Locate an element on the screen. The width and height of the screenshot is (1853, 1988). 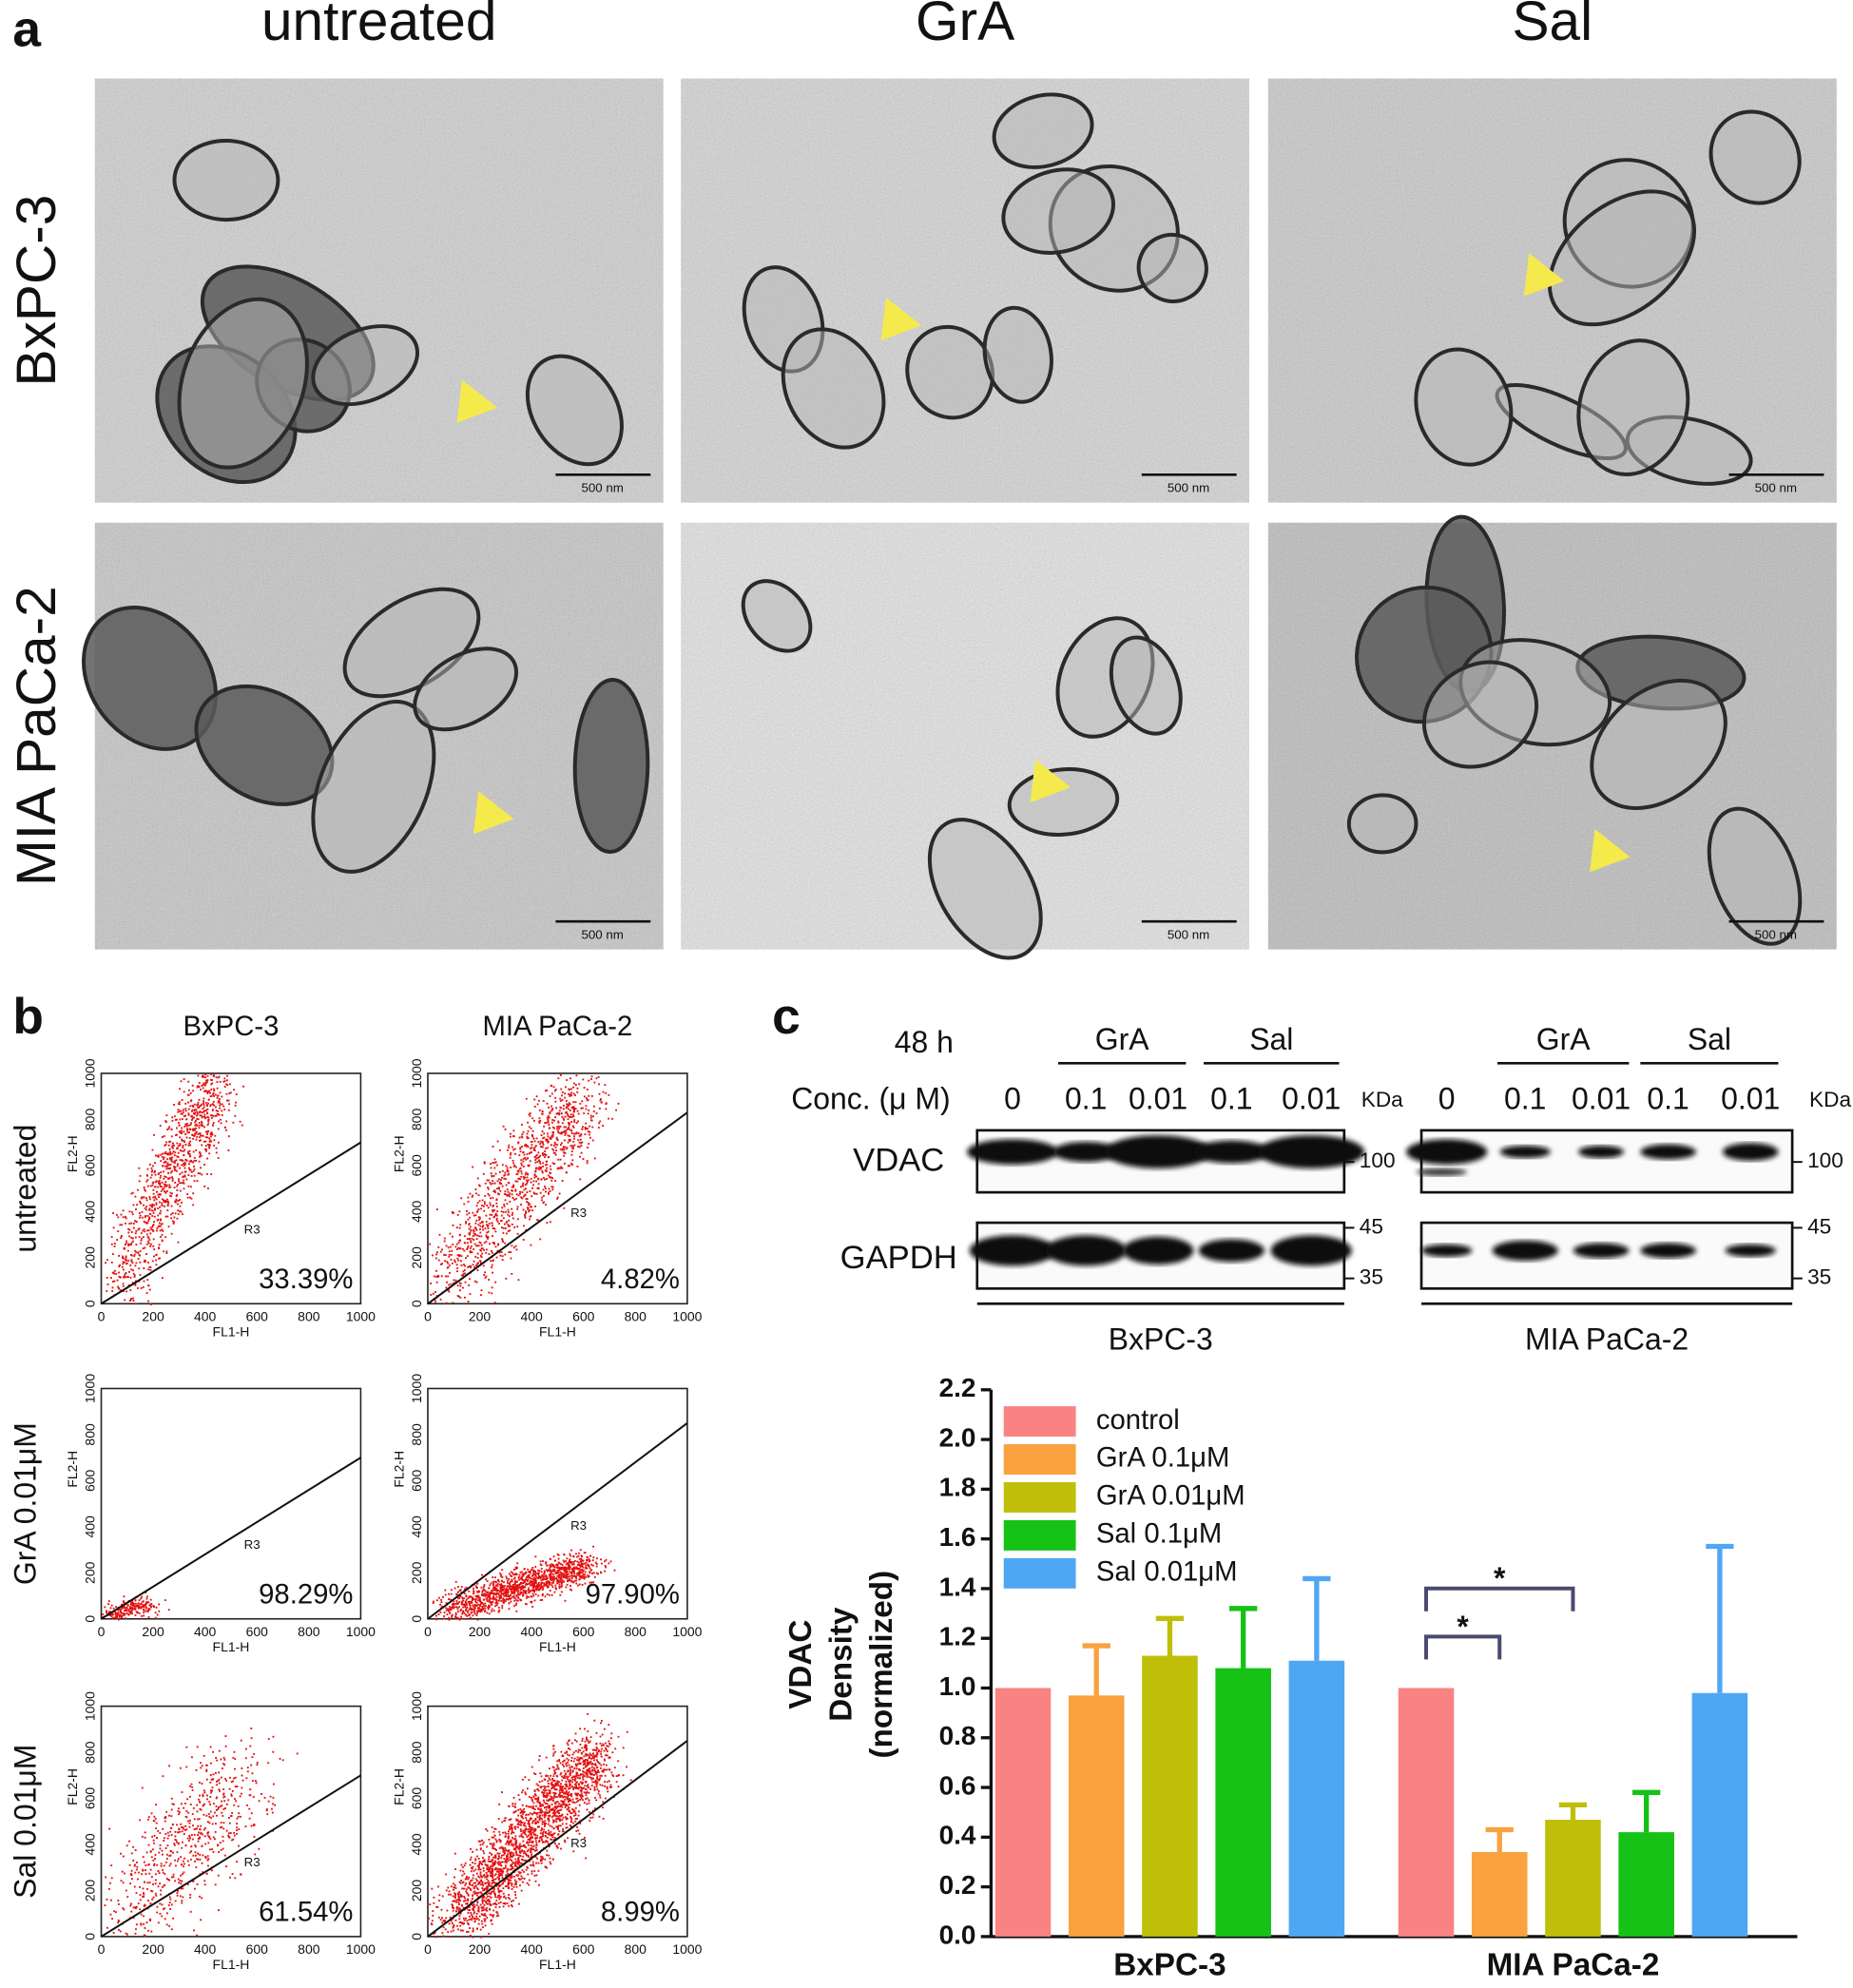
plot-frame is located at coordinates (557, 1821).